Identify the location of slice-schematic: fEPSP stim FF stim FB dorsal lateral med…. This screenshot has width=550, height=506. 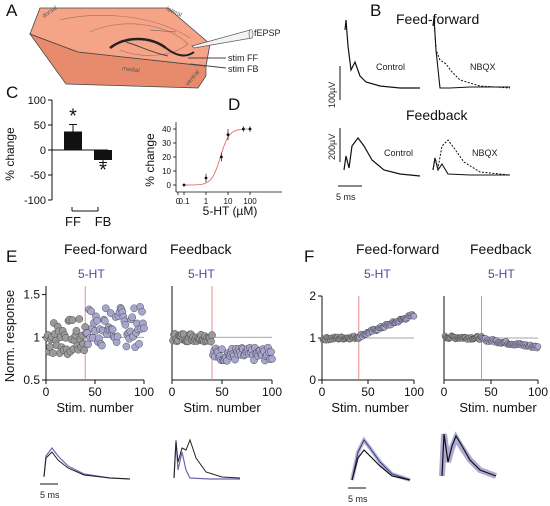
(155, 47).